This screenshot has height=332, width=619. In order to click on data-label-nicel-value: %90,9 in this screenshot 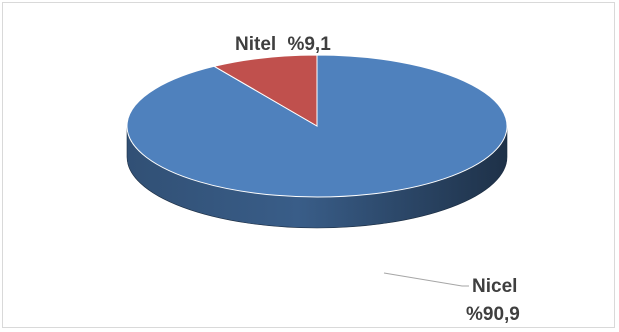, I will do `click(493, 314)`.